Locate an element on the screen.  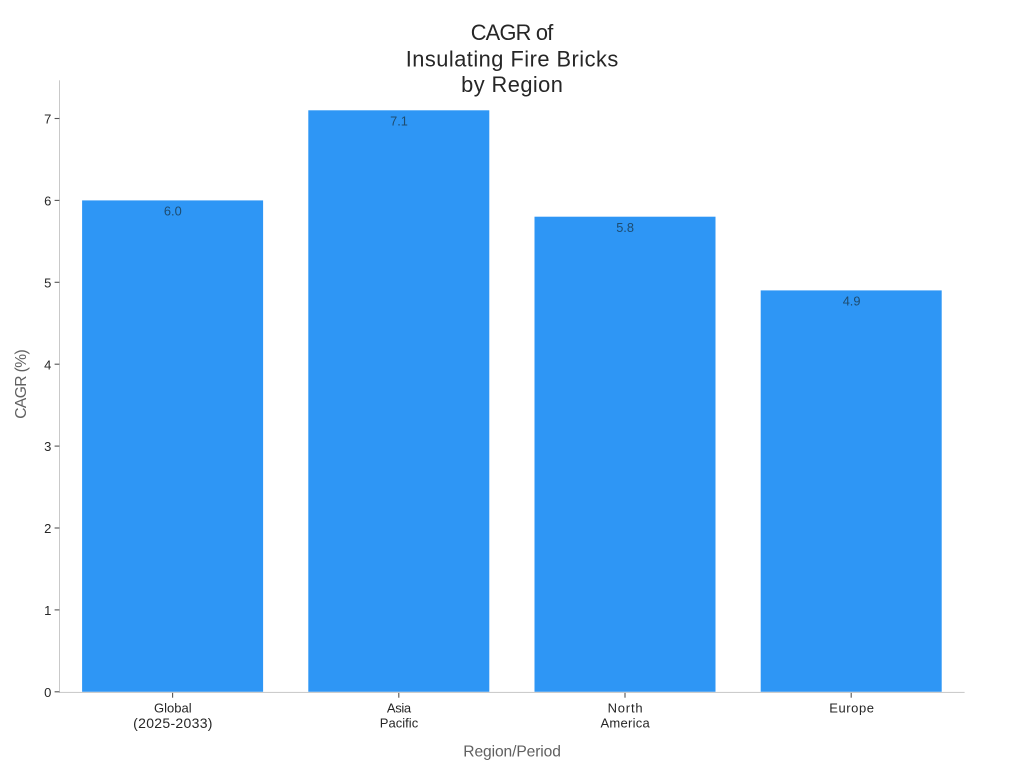
svg-text: 4 is located at coordinates (47, 364).